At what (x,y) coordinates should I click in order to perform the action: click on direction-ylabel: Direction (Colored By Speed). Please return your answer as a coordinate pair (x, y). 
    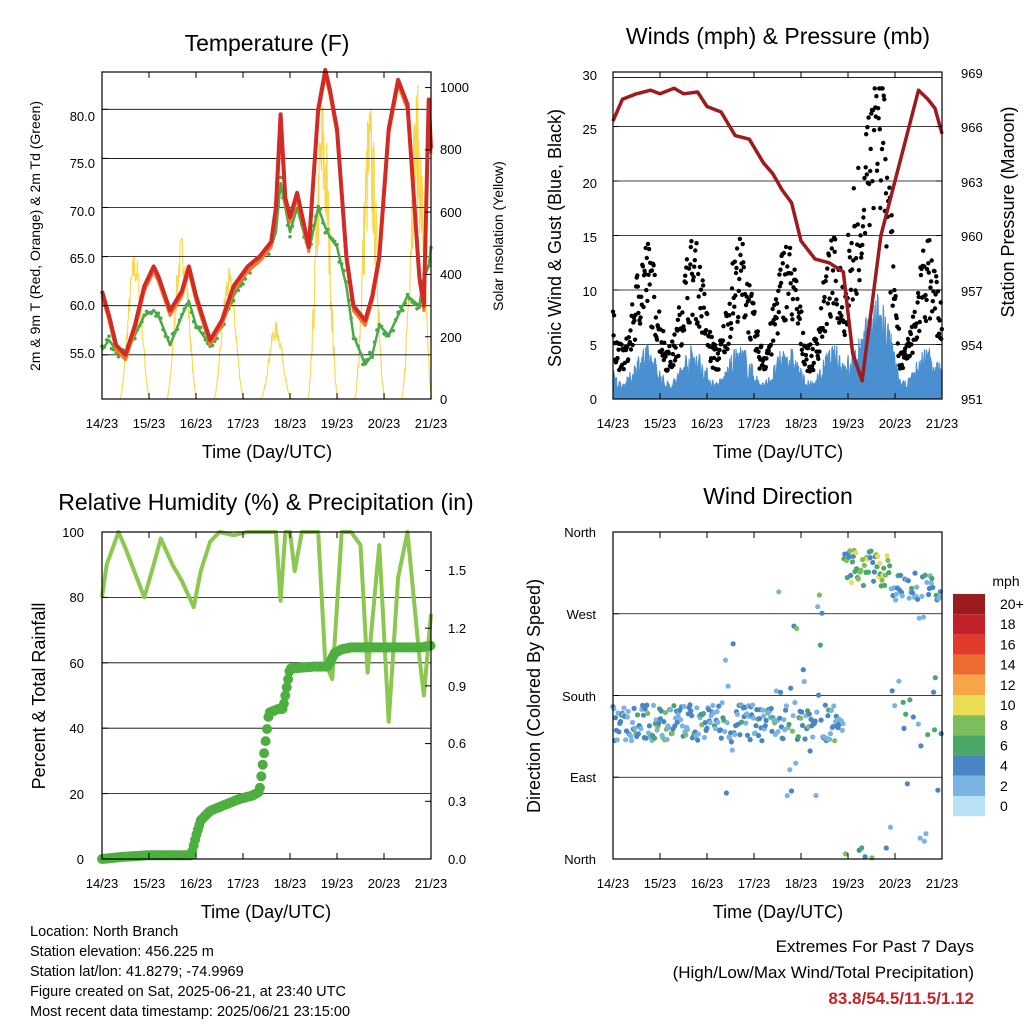
    Looking at the image, I should click on (534, 696).